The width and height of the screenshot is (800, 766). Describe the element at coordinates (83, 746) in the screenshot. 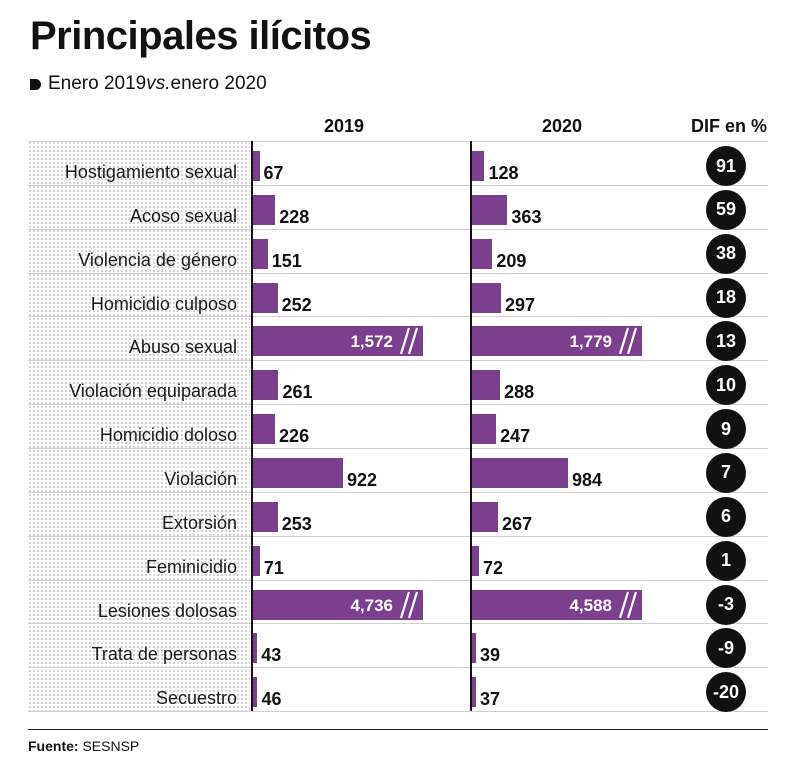

I see `source-note: Fuente: SESNSP` at that location.